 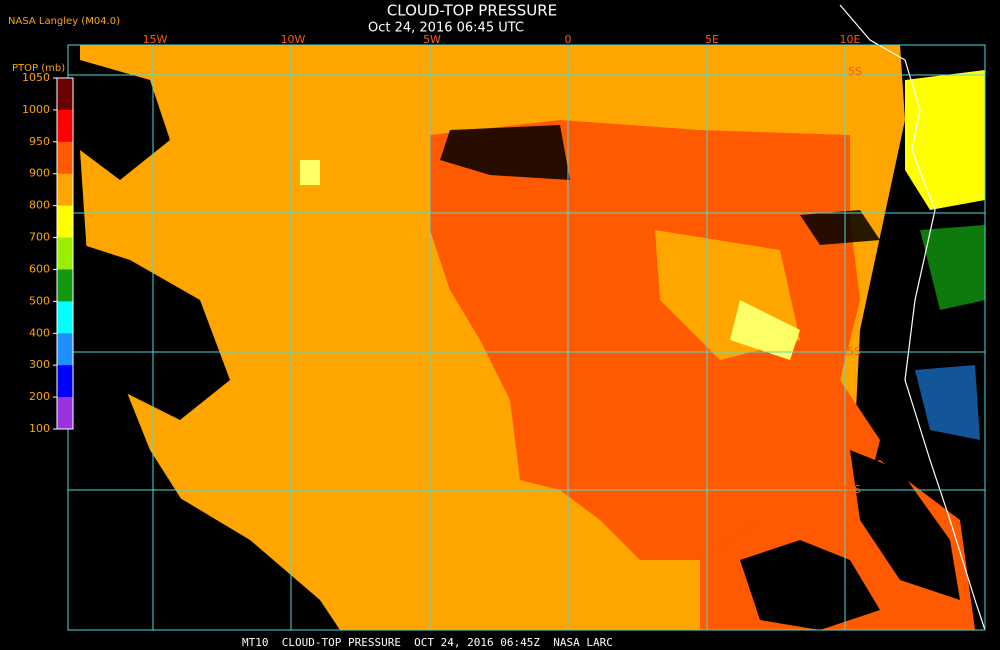 I want to click on colorbar-tick-label: 500, so click(x=39, y=300).